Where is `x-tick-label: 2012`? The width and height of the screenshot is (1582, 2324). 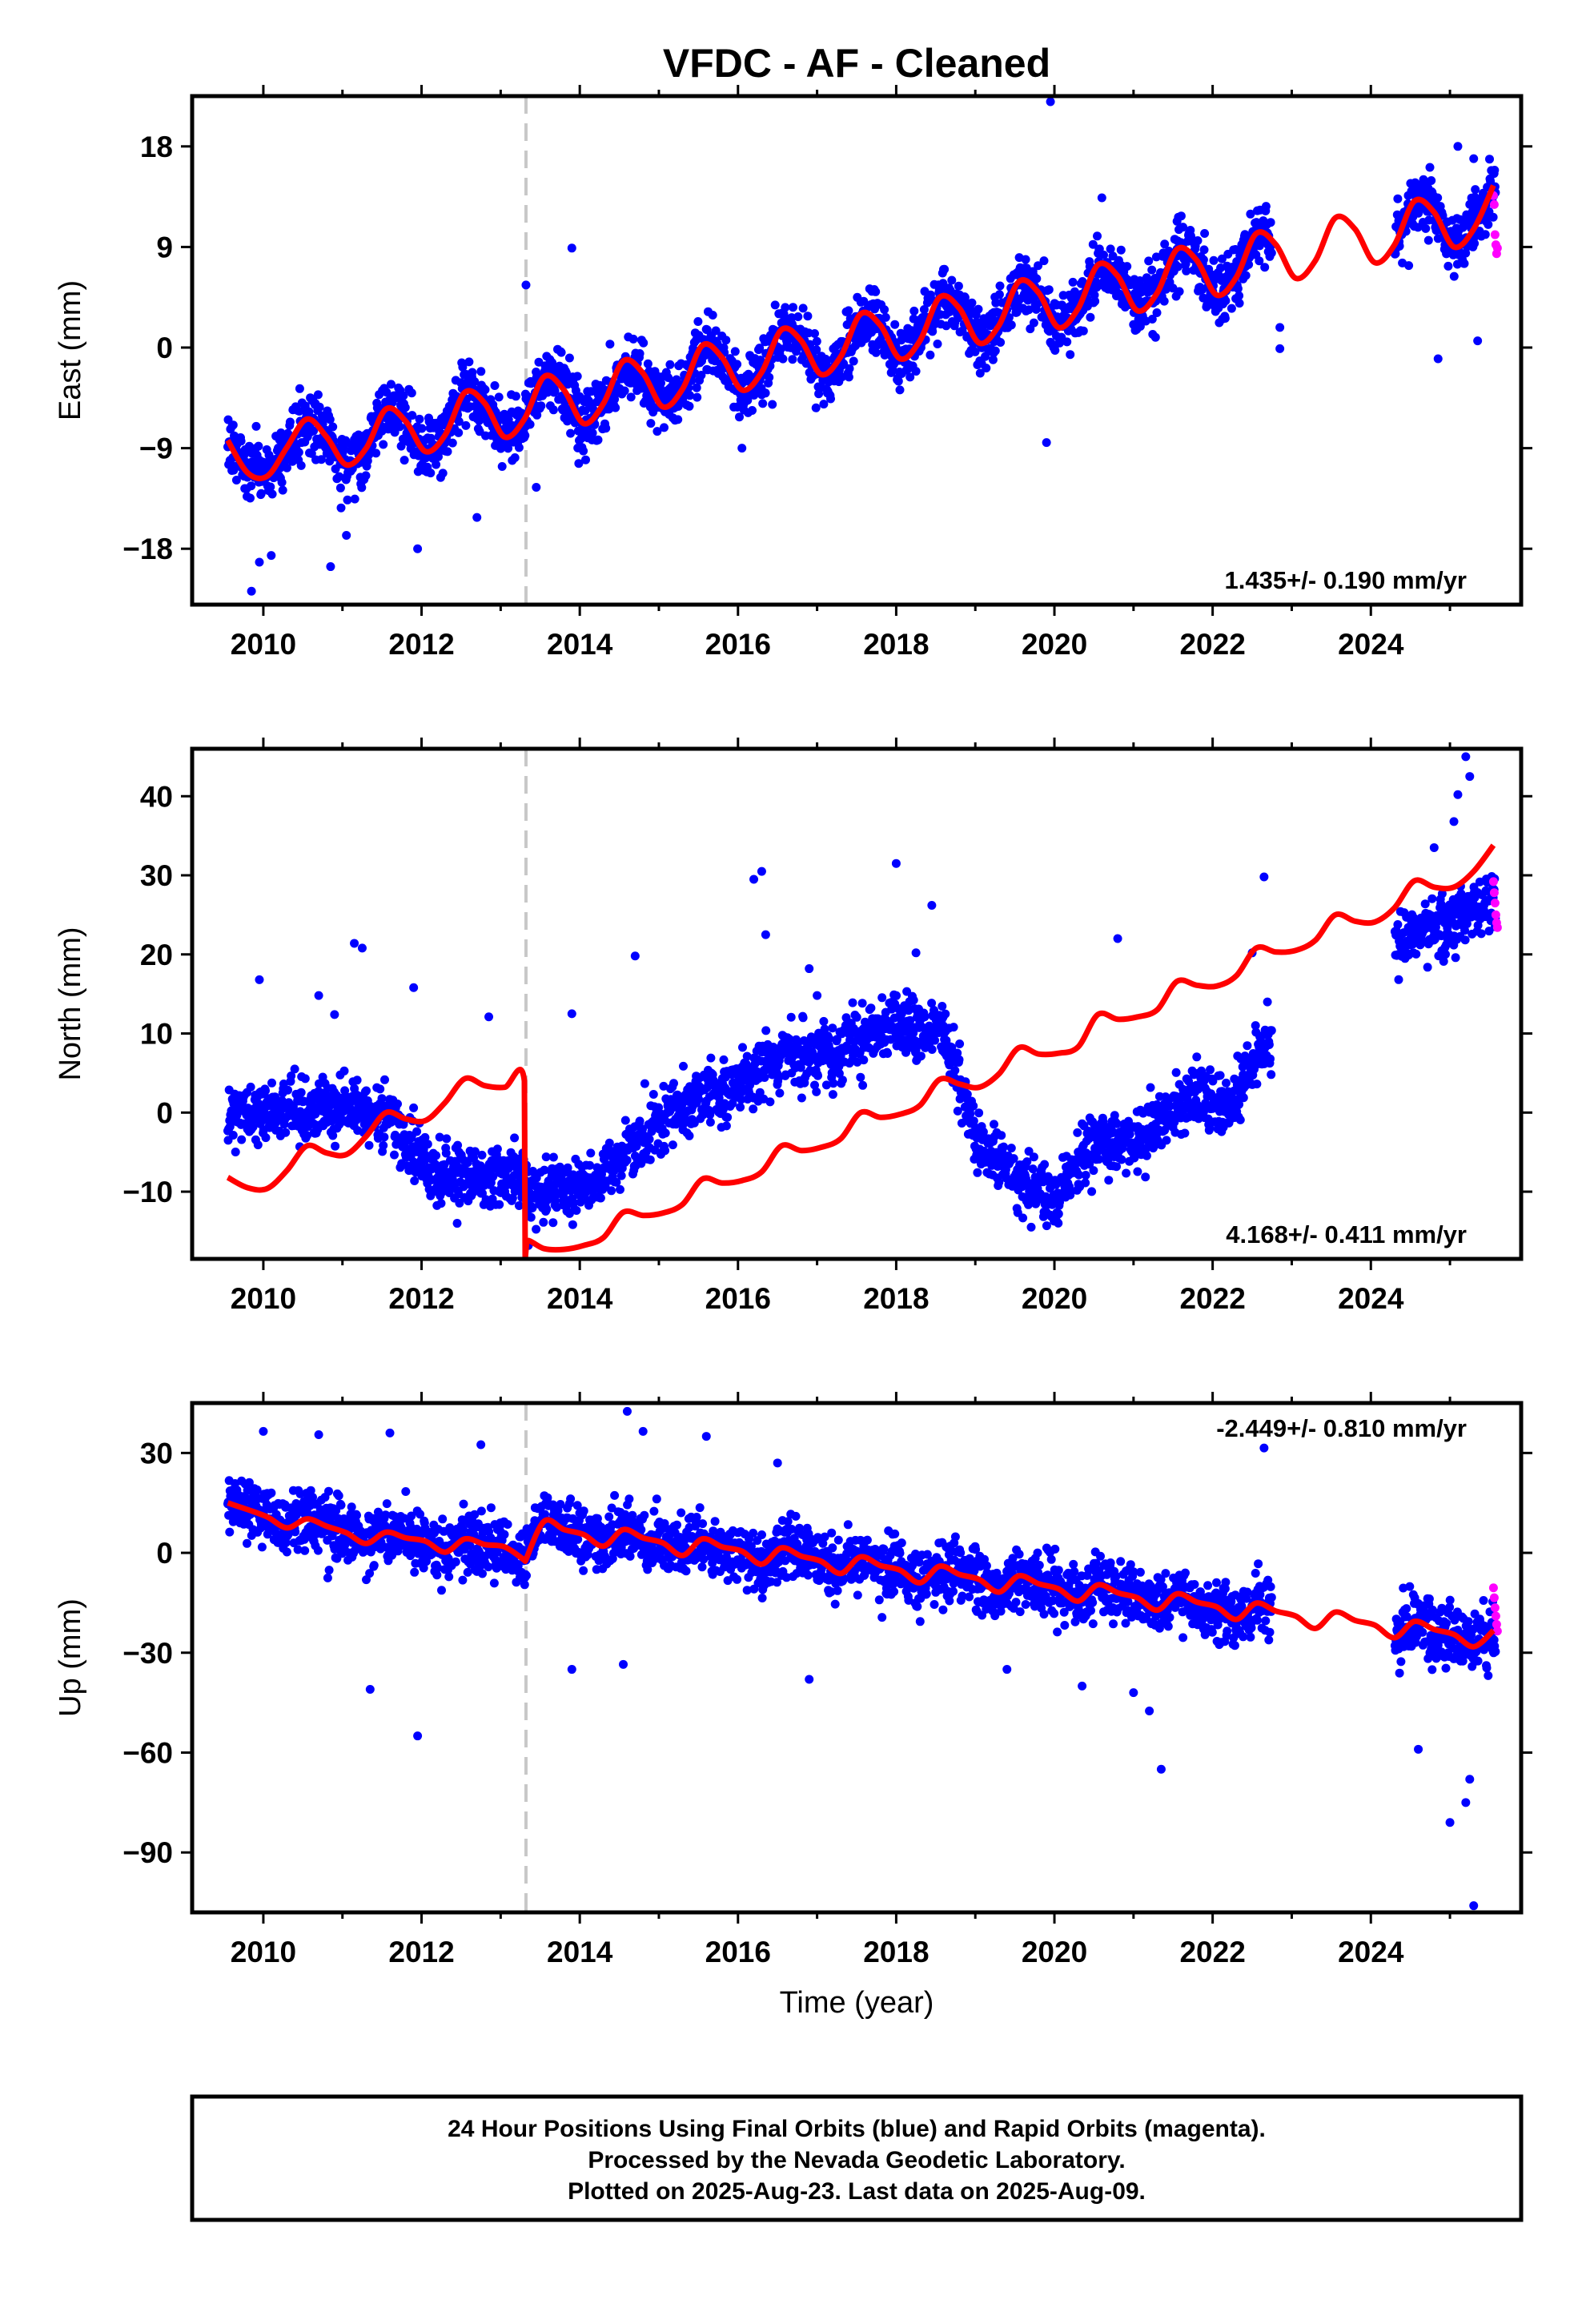
x-tick-label: 2012 is located at coordinates (421, 644).